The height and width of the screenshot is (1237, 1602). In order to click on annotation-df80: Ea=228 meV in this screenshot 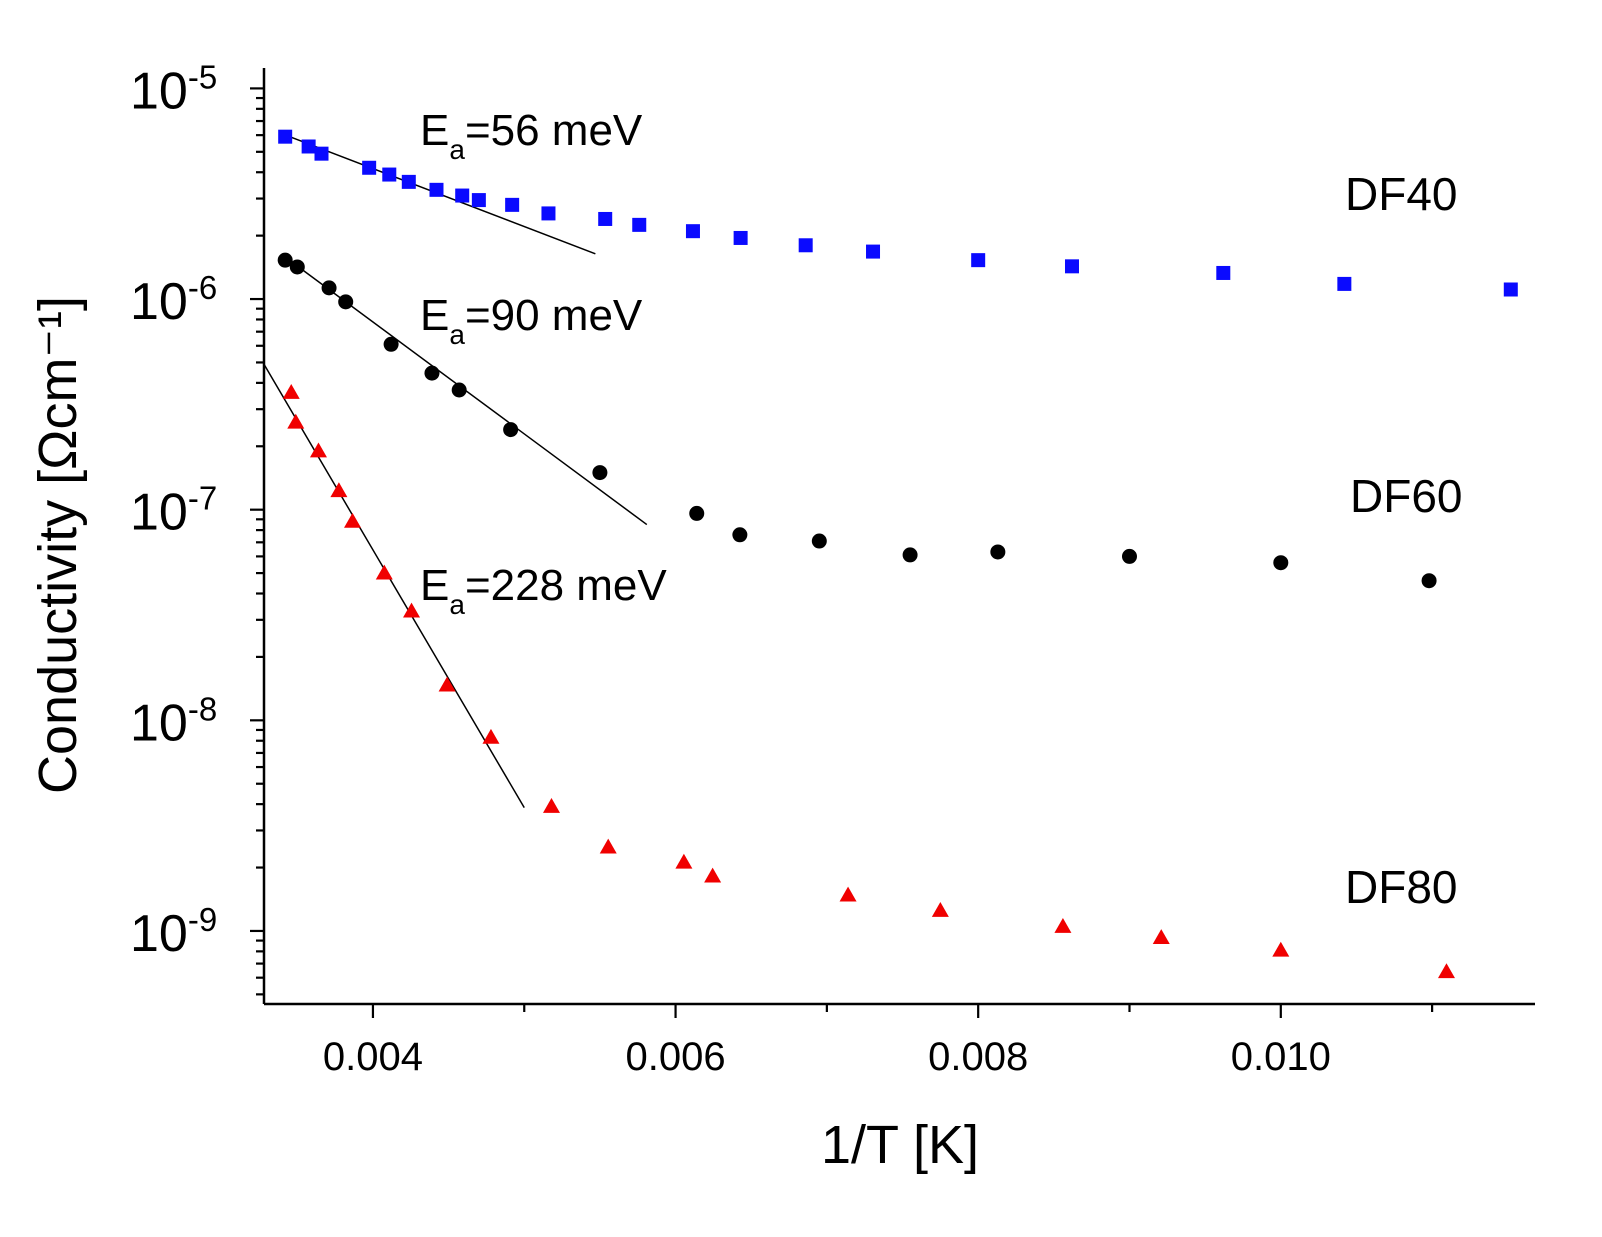, I will do `click(543, 590)`.